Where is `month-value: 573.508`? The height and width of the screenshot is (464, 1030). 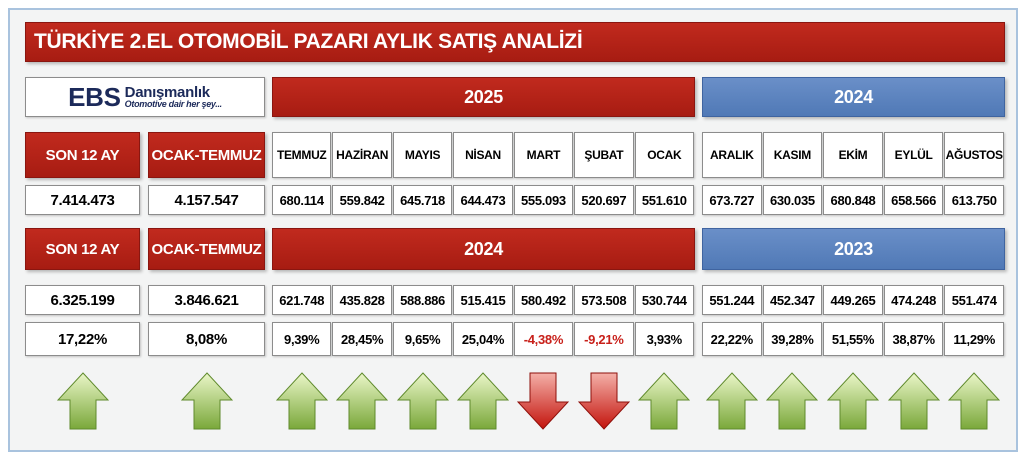 month-value: 573.508 is located at coordinates (604, 300).